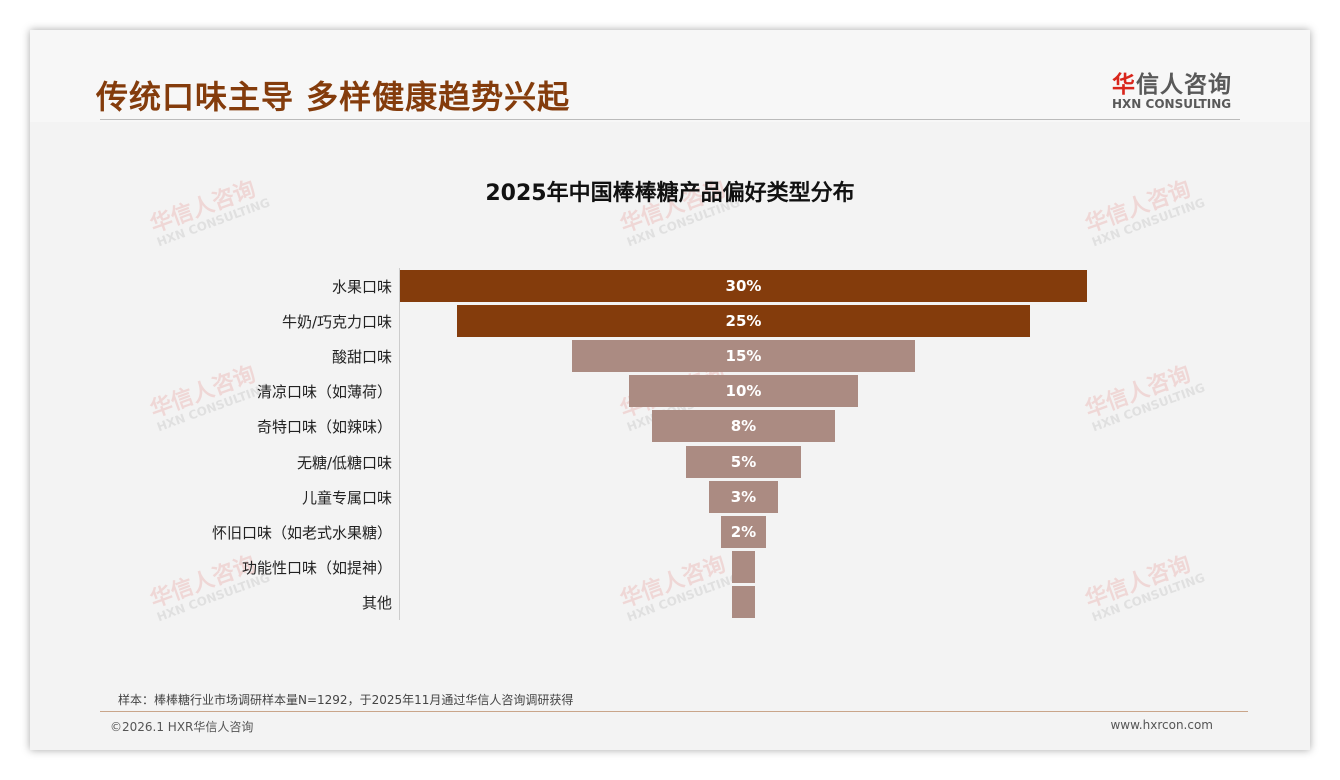  I want to click on data-label: 8%, so click(743, 426).